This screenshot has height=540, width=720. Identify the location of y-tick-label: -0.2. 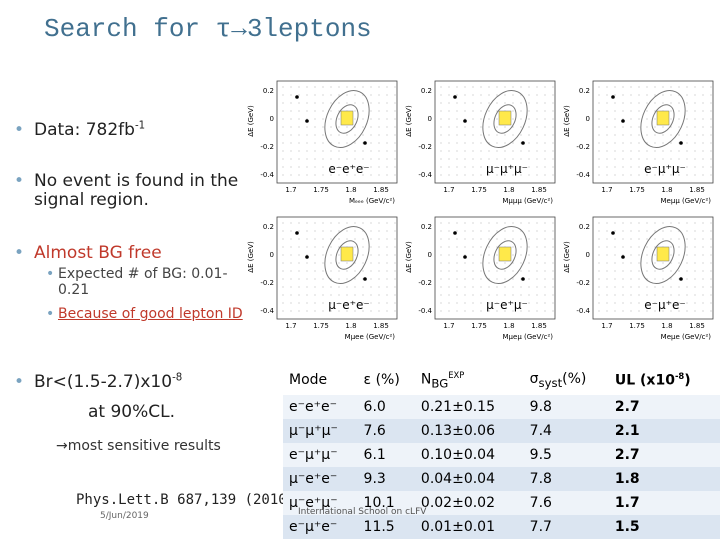
(267, 283).